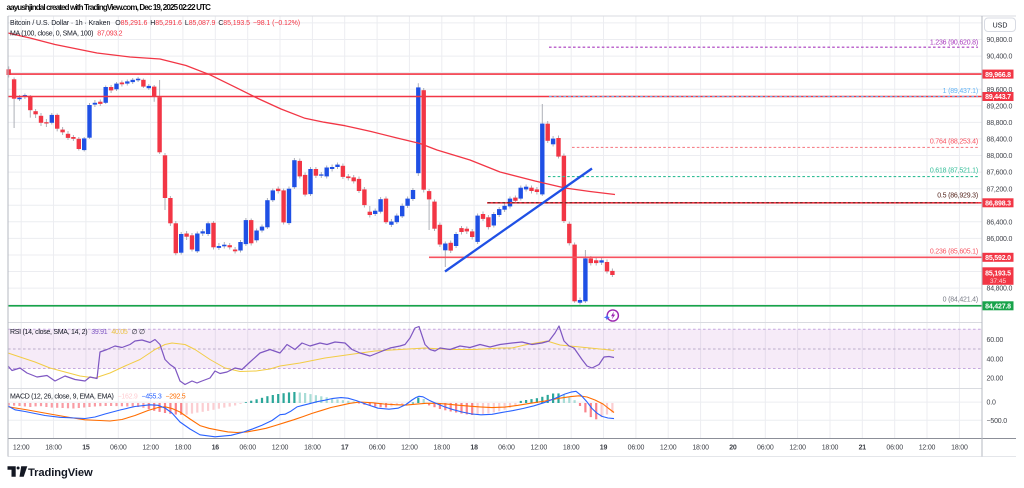 This screenshot has width=1024, height=488. Describe the element at coordinates (1000, 222) in the screenshot. I see `svg-text: 86,400.0` at that location.